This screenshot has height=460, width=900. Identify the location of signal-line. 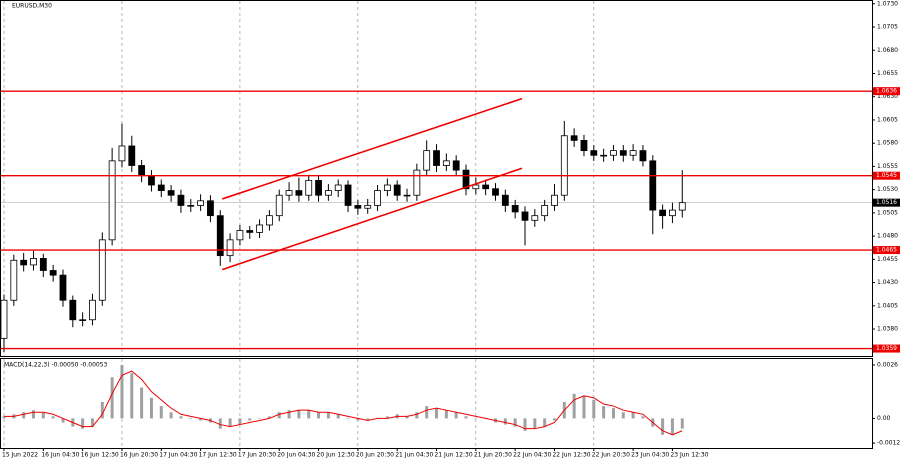
(343, 403).